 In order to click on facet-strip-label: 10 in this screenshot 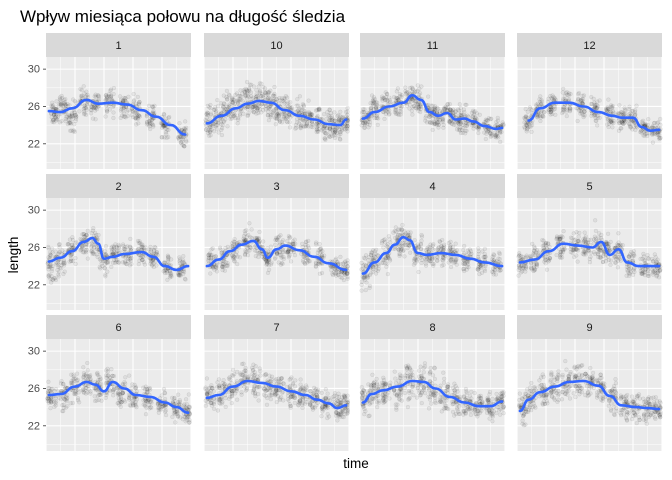, I will do `click(276, 46)`.